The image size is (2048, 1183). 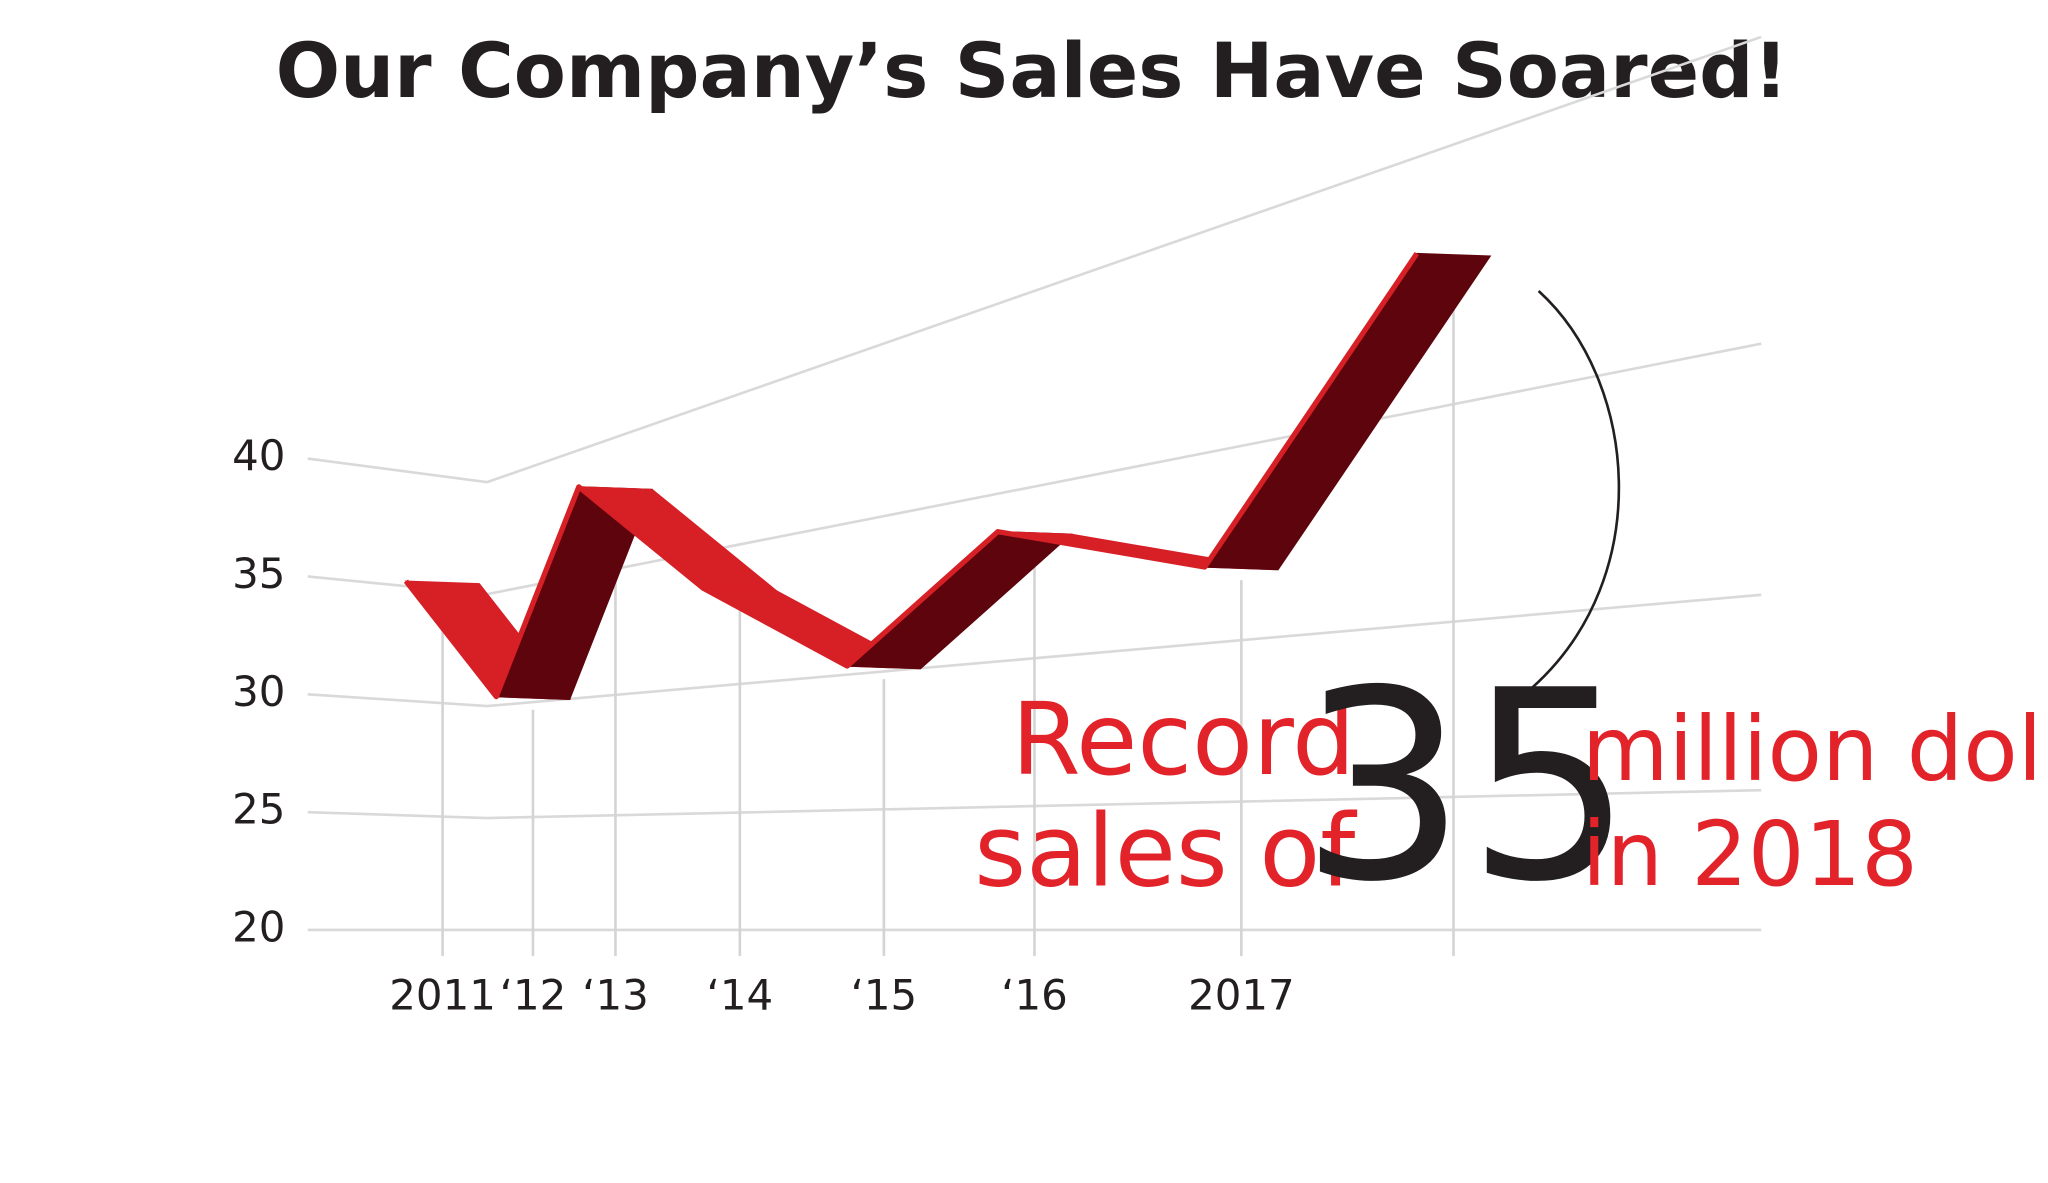 I want to click on x-tick-label: ‘13, so click(x=615, y=995).